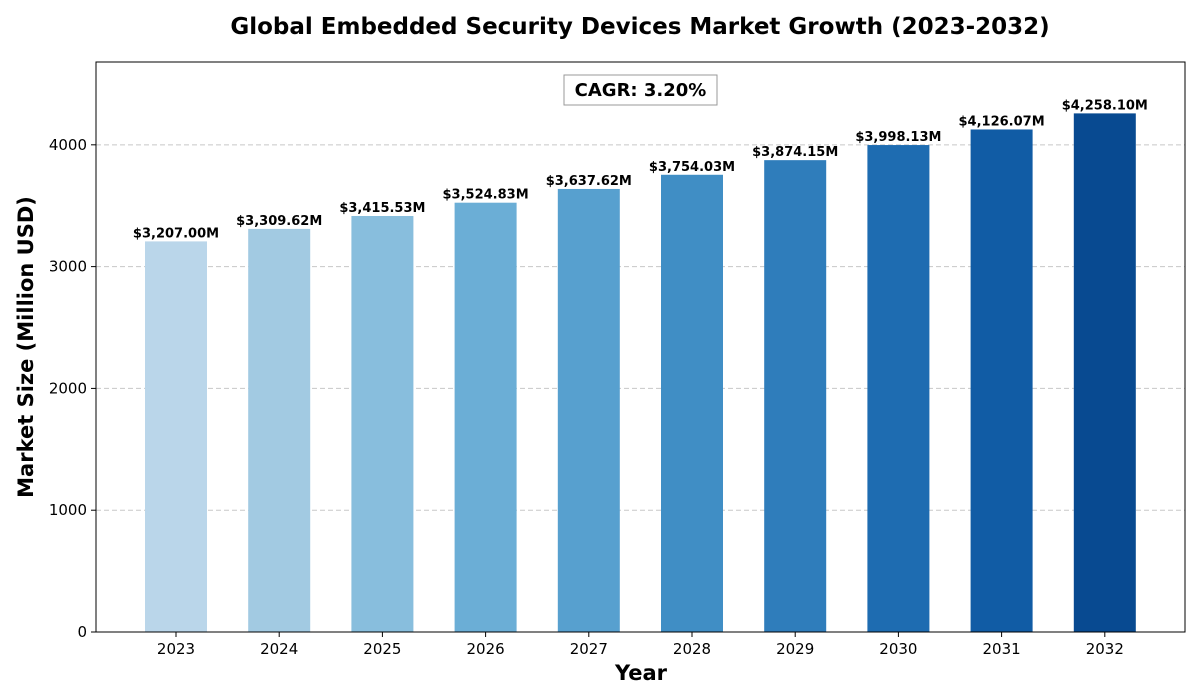  I want to click on y-tick-label: 3000, so click(68, 267).